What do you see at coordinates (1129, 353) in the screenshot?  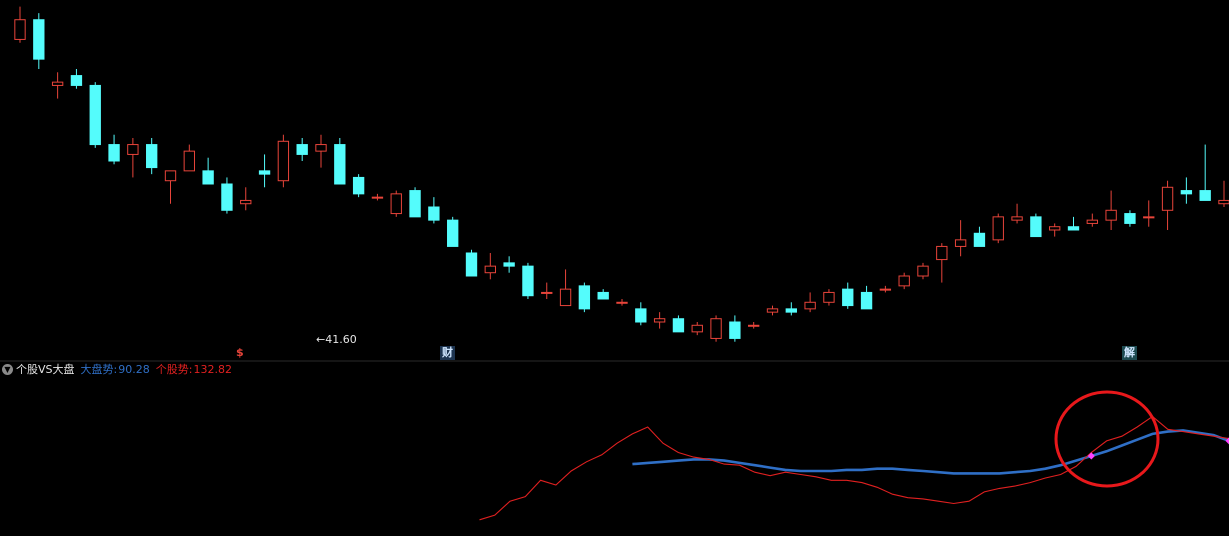 I see `event-marker-unlock: 解` at bounding box center [1129, 353].